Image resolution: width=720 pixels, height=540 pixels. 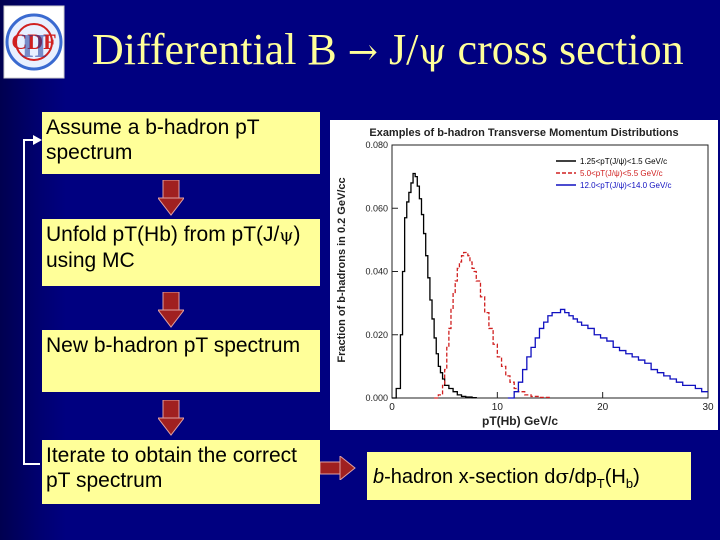 I want to click on iteration-loop-arrow, so click(x=32, y=300).